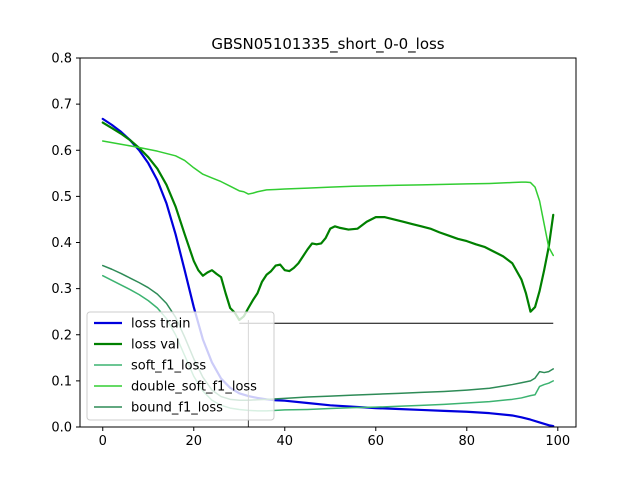 The height and width of the screenshot is (480, 640). What do you see at coordinates (61, 243) in the screenshot?
I see `y-tick-label: 0.4` at bounding box center [61, 243].